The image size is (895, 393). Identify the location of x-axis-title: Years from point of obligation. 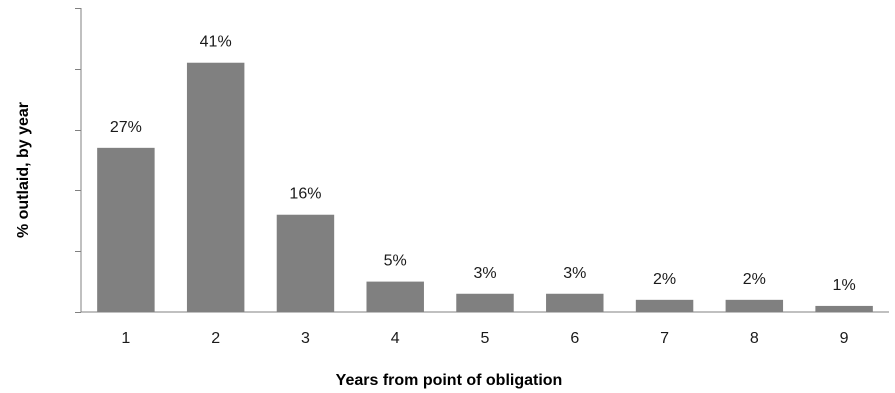
(449, 380).